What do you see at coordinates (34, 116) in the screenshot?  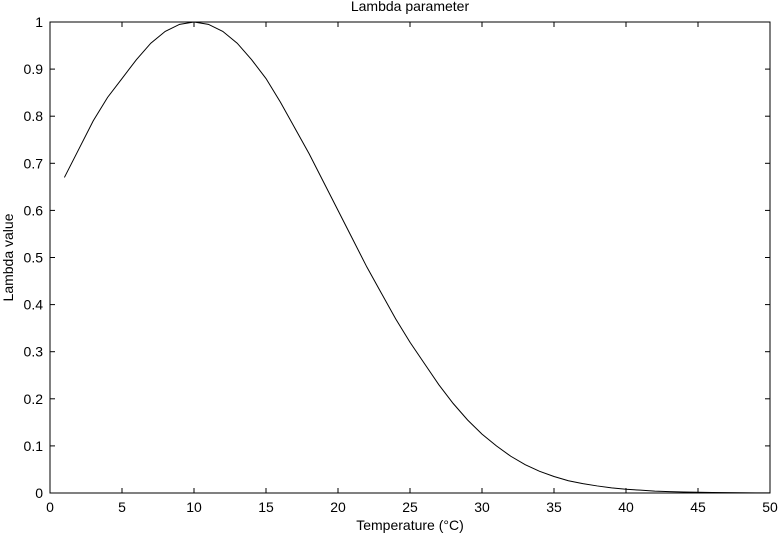 I see `y-tick-label: 0.8` at bounding box center [34, 116].